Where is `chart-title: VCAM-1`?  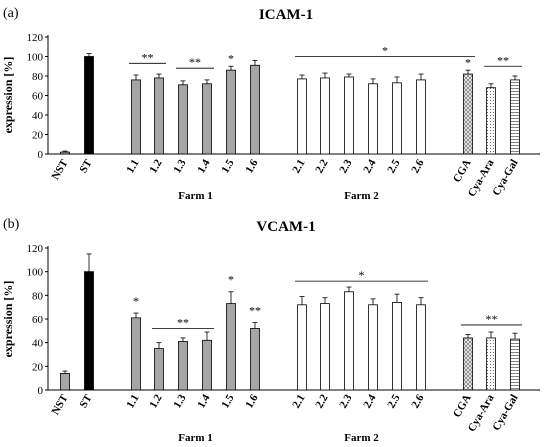
chart-title: VCAM-1 is located at coordinates (285, 227).